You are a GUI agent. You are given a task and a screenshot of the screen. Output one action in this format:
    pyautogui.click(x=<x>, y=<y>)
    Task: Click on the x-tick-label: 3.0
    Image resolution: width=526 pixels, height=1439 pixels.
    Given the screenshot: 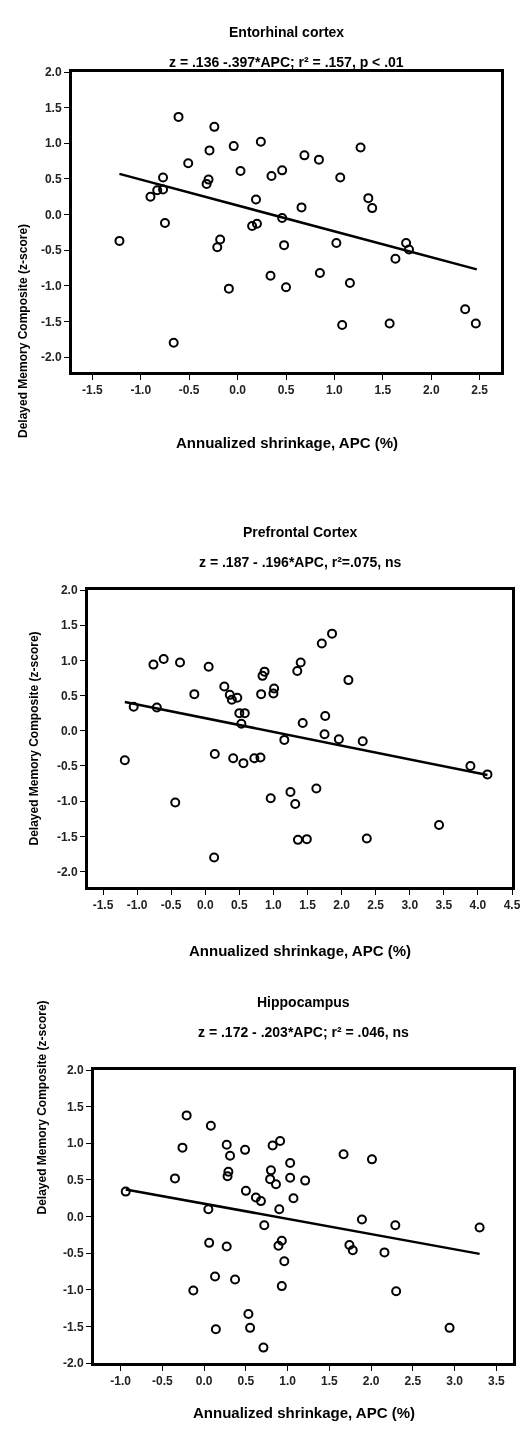 What is the action you would take?
    pyautogui.click(x=410, y=905)
    